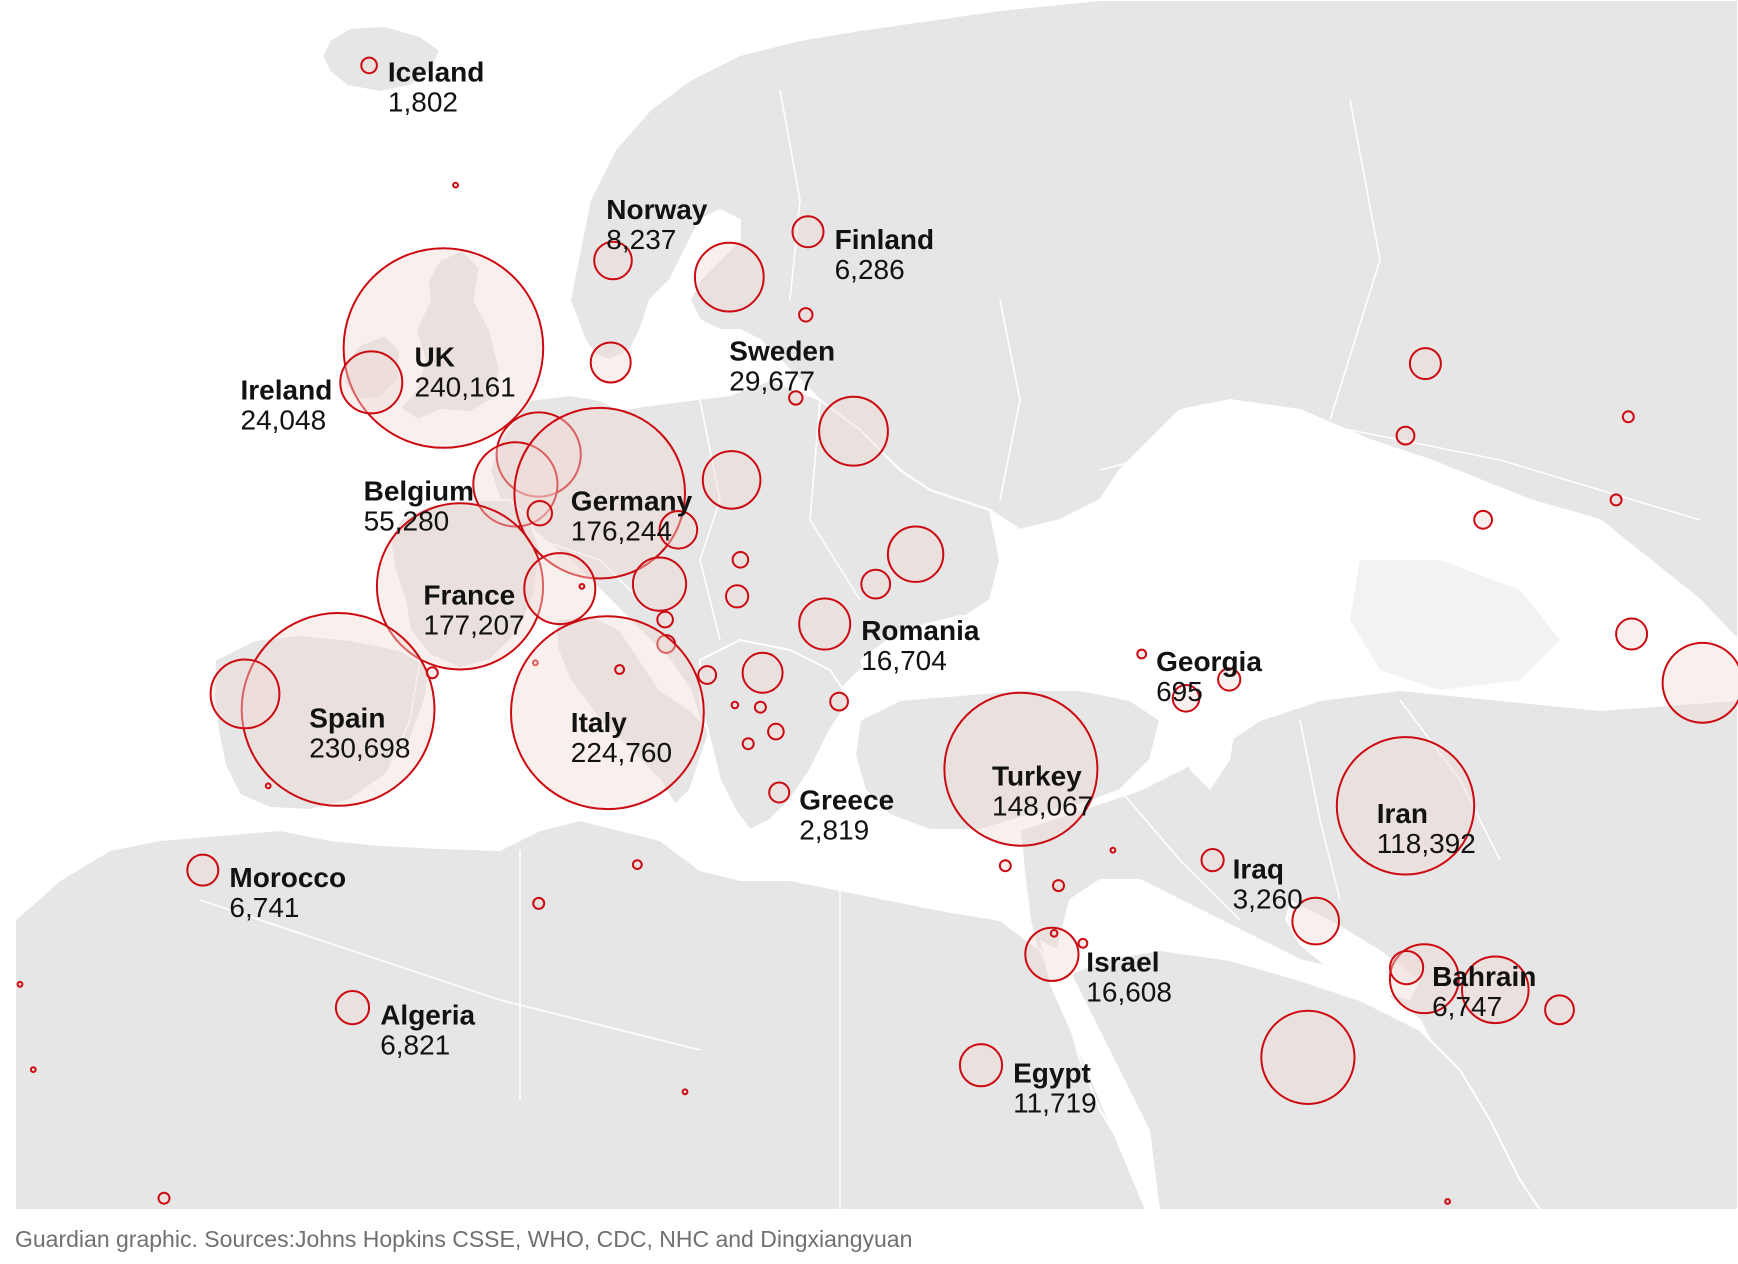  What do you see at coordinates (1455, 625) in the screenshot?
I see `desert-region-east` at bounding box center [1455, 625].